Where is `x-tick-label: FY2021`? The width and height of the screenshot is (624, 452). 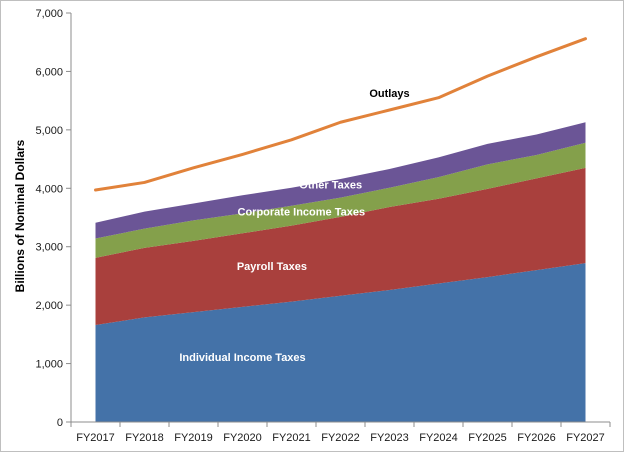
x-tick-label: FY2021 is located at coordinates (291, 438).